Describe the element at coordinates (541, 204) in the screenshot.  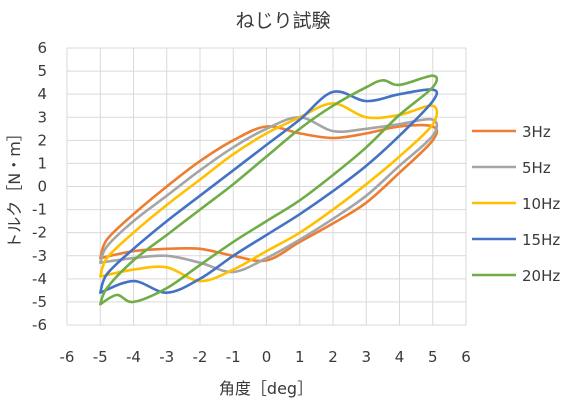
I see `legend-label: 10Hz` at that location.